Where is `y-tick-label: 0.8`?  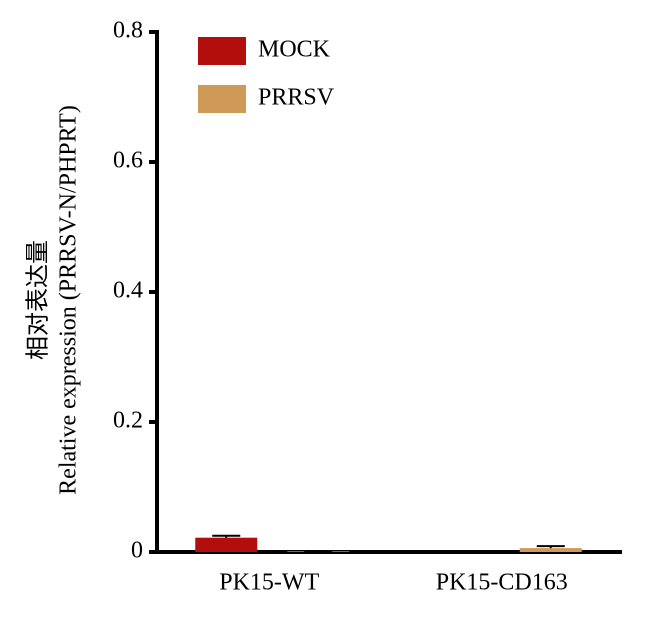 y-tick-label: 0.8 is located at coordinates (128, 31).